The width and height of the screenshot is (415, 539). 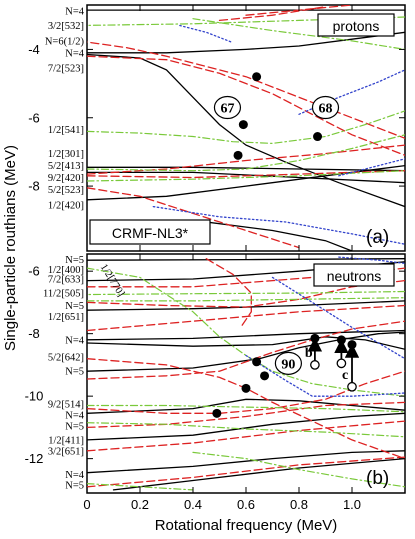 I want to click on y-tick-label-b-0: -6, so click(x=34, y=271).